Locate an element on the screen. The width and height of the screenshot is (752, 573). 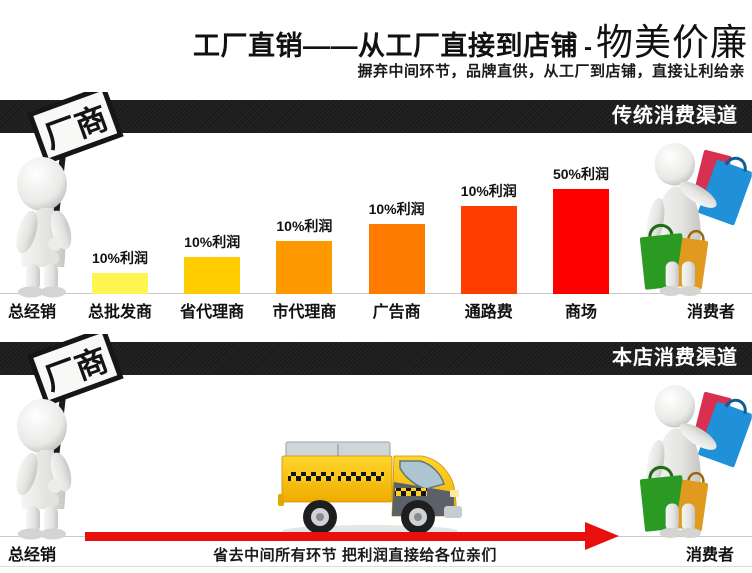
page-title: 工厂直销——从工厂直接到店铺 - 物美价廉 is located at coordinates (470, 39).